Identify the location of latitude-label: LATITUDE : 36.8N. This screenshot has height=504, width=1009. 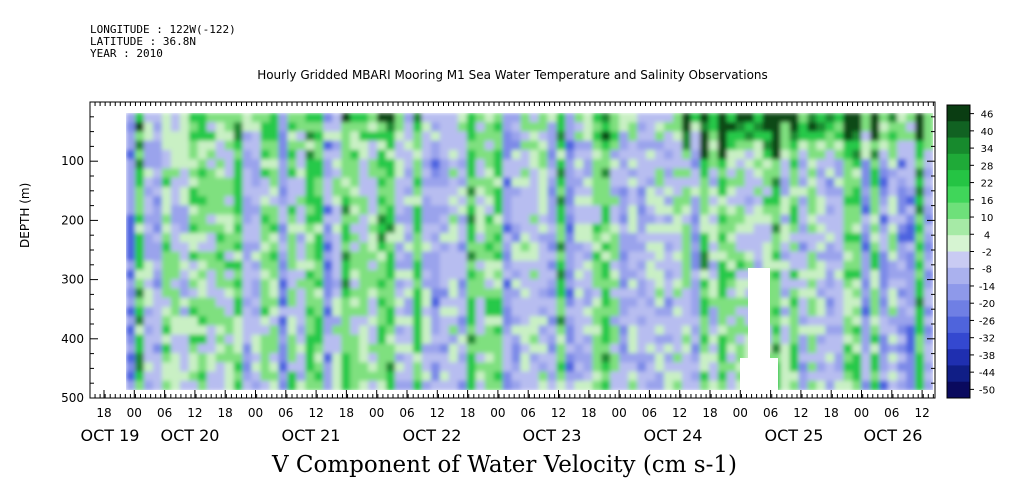
(143, 41).